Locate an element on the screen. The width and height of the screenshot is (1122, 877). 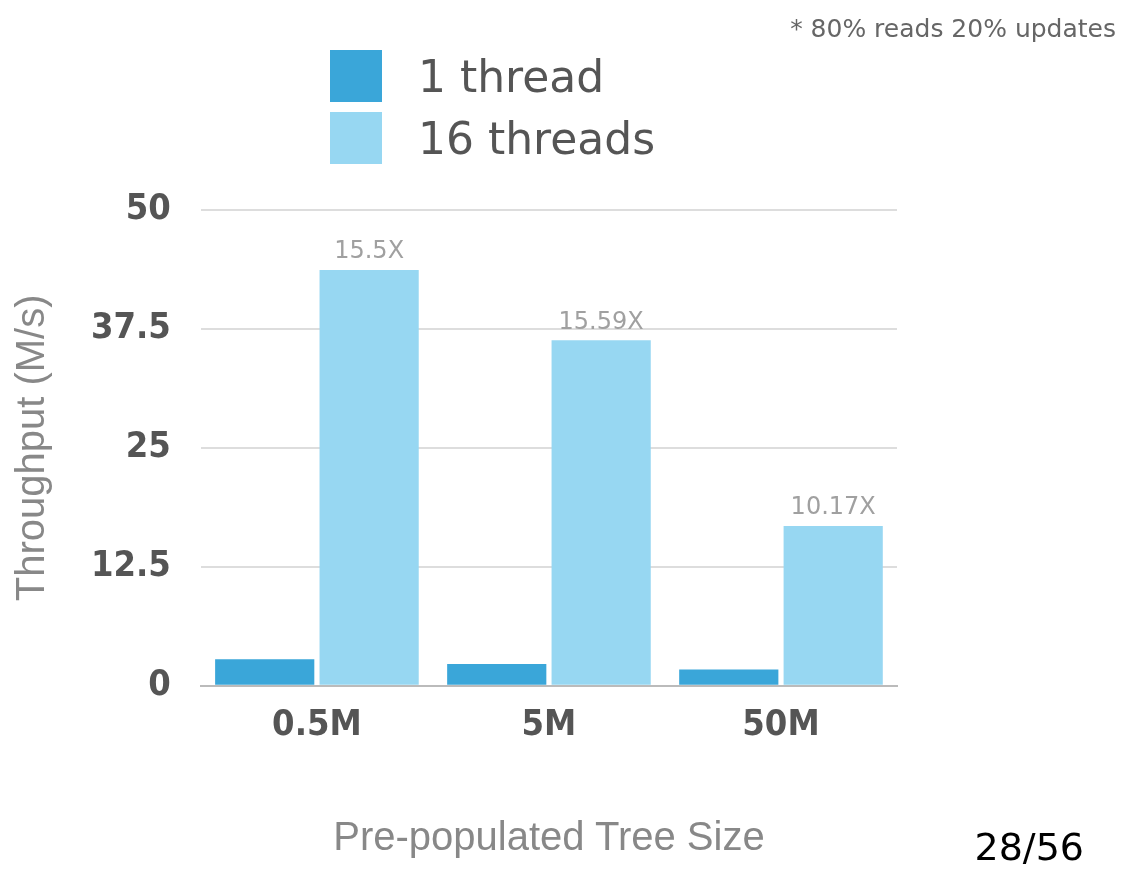
annotation: 10.17X is located at coordinates (833, 506).